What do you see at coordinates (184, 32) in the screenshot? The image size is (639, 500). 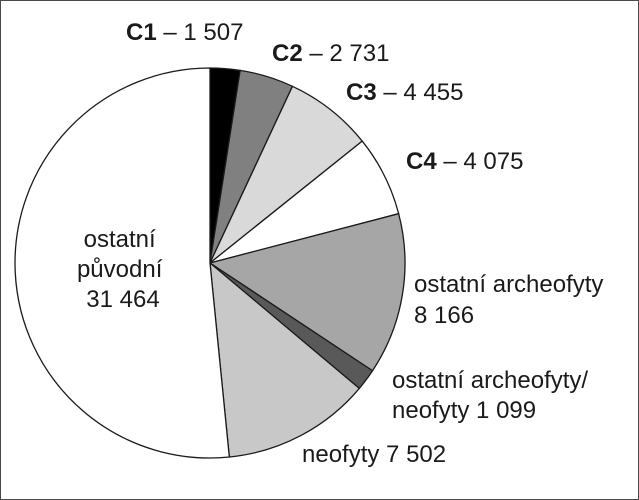 I see `slice-label-c1: C1 – 1 507` at bounding box center [184, 32].